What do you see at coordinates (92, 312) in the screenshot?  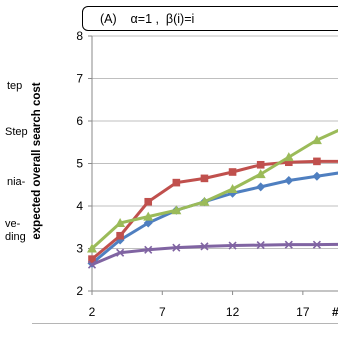 I see `x-tick-label-2: 2` at bounding box center [92, 312].